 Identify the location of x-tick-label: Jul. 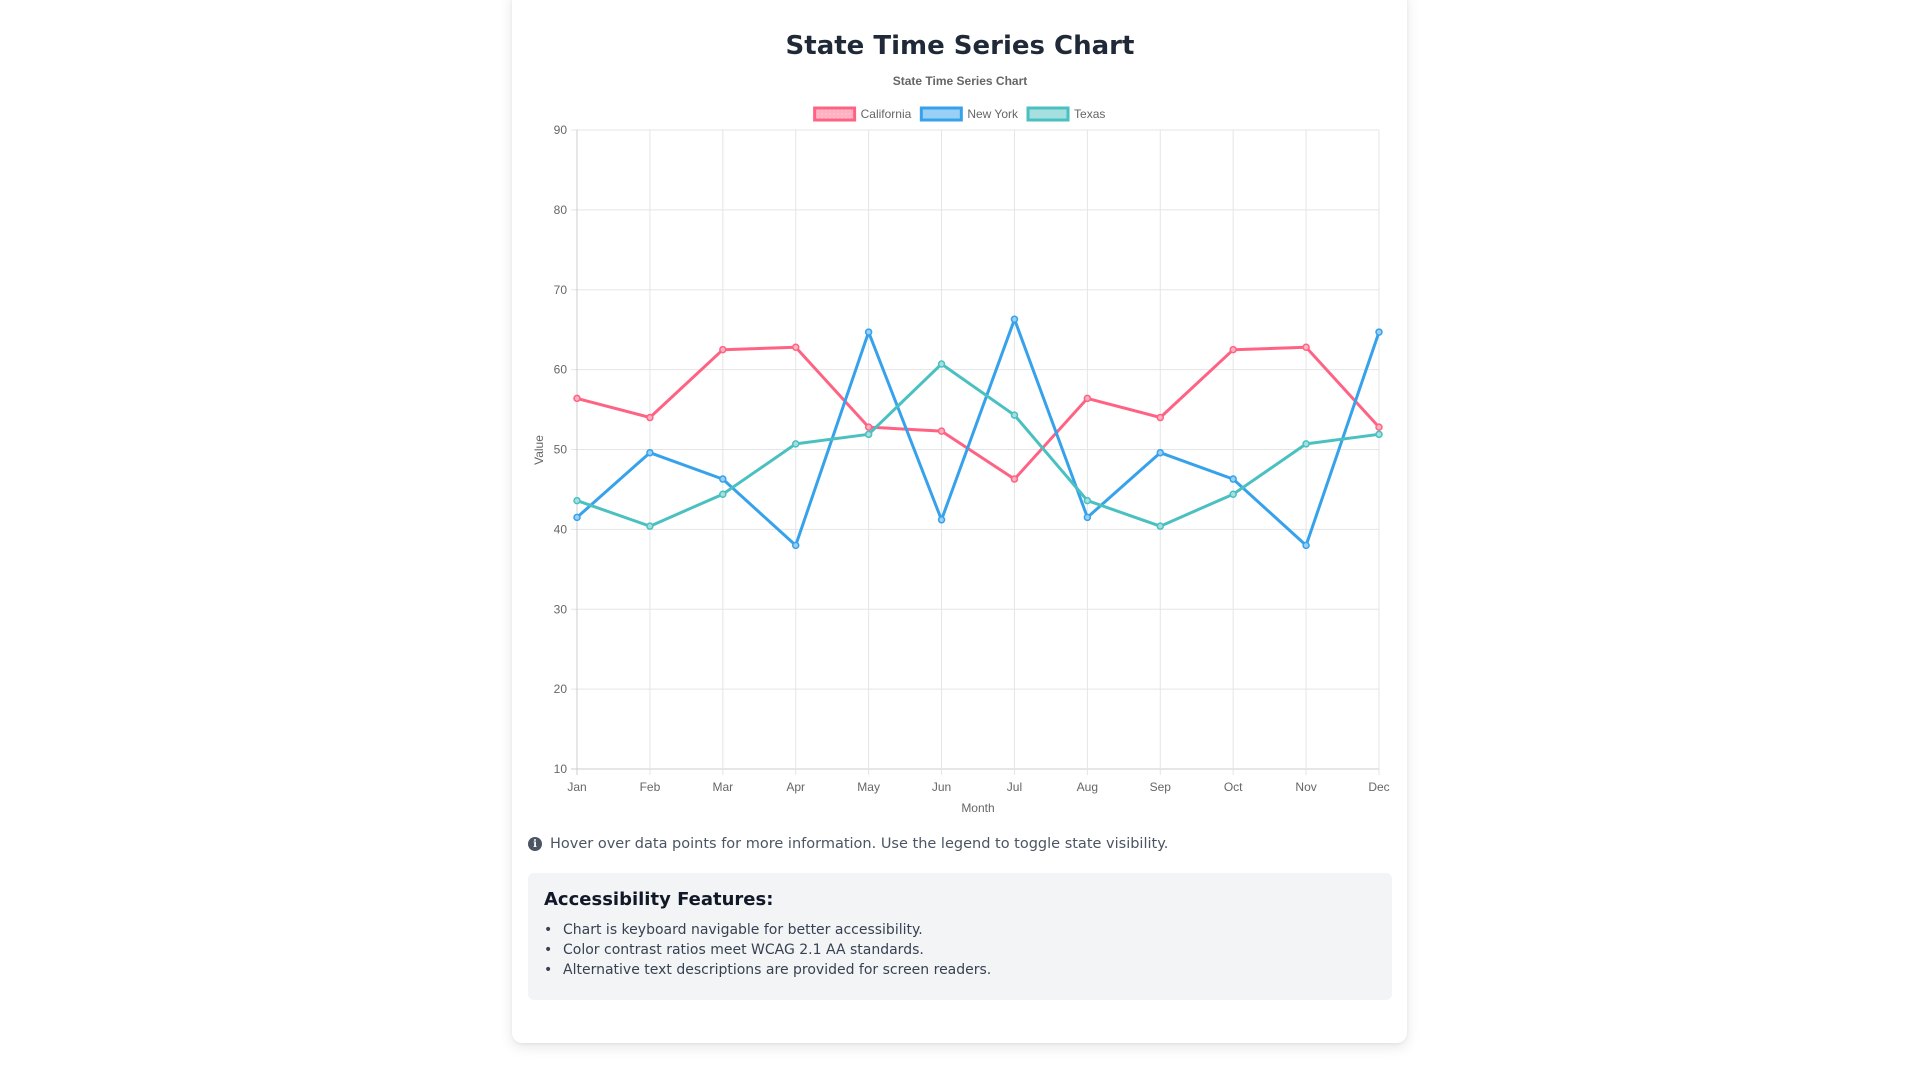
(1014, 787).